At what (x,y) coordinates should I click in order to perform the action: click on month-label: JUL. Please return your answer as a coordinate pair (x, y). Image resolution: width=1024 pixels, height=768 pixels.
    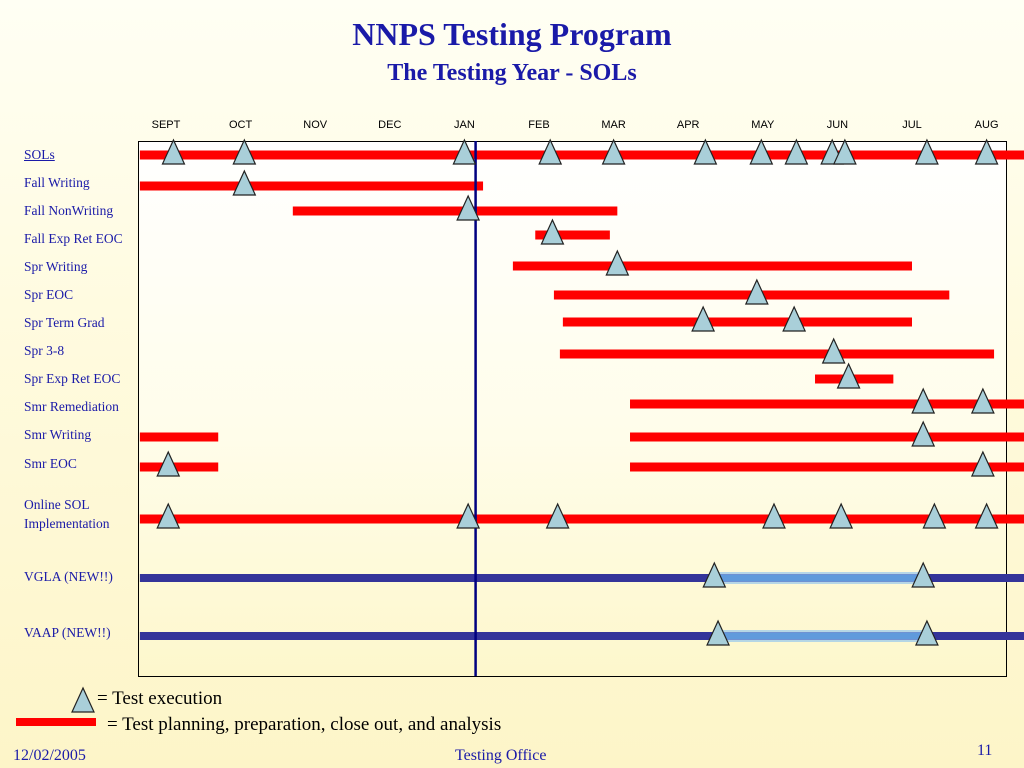
    Looking at the image, I should click on (912, 125).